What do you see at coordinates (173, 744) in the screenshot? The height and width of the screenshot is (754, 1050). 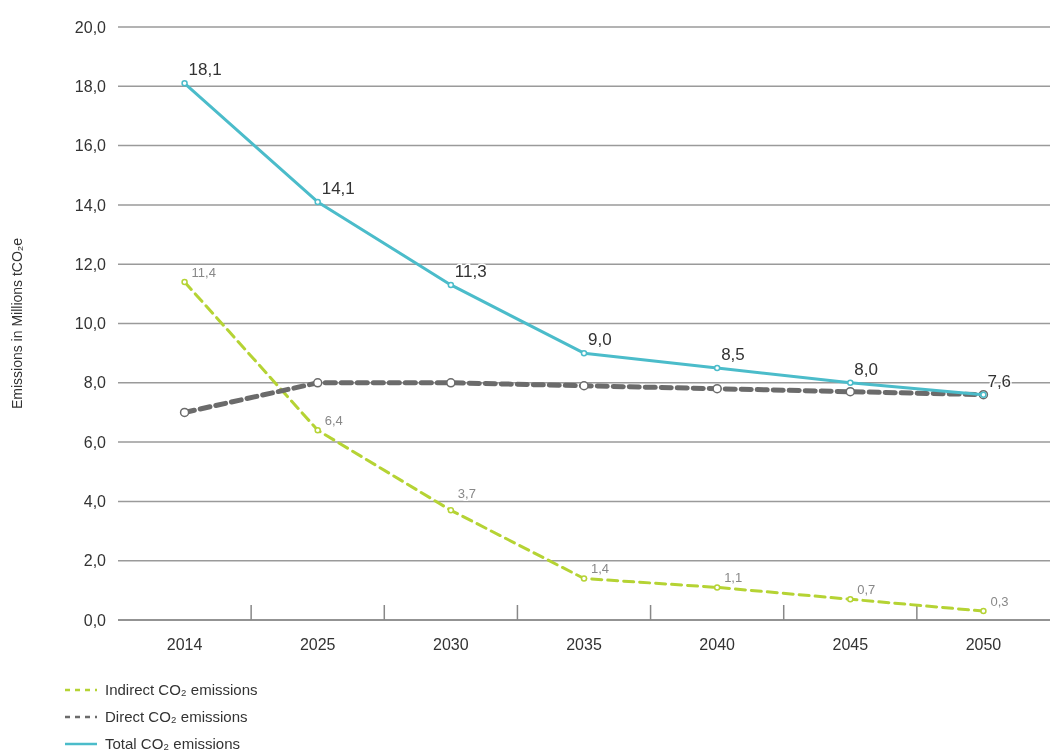 I see `legend-label: Total CO₂ emissions` at bounding box center [173, 744].